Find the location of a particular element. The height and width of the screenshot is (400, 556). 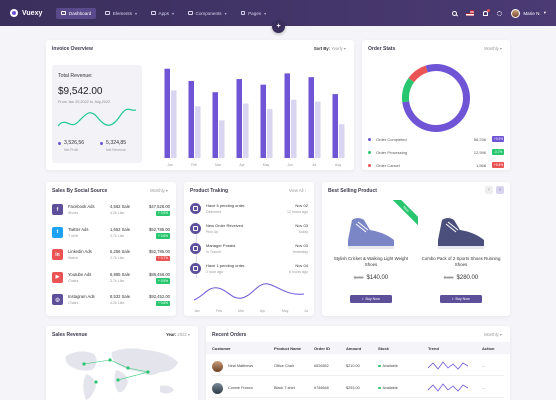

world-map is located at coordinates (121, 374).